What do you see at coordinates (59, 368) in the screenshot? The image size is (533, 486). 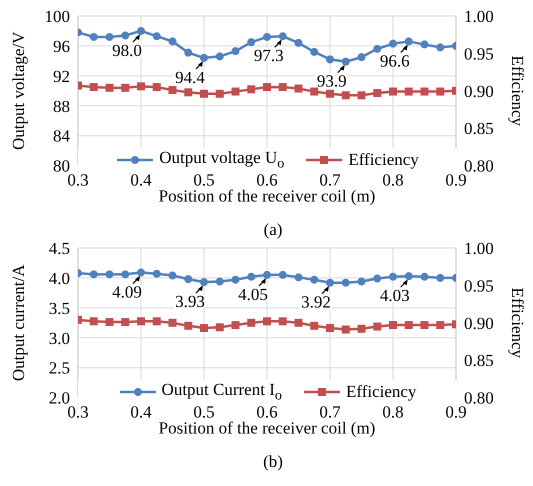 I see `y-tick-label: 2.5` at bounding box center [59, 368].